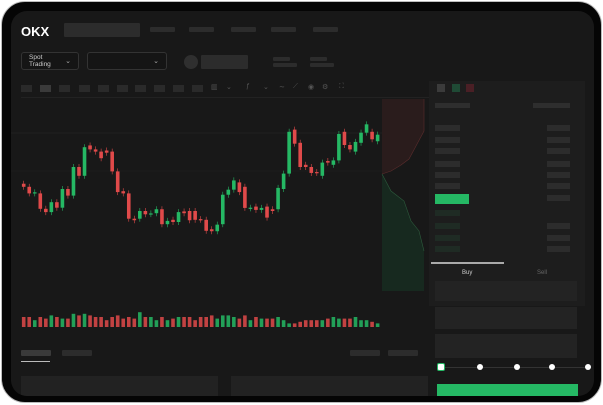  I want to click on ruler-icon: ⟋, so click(295, 86).